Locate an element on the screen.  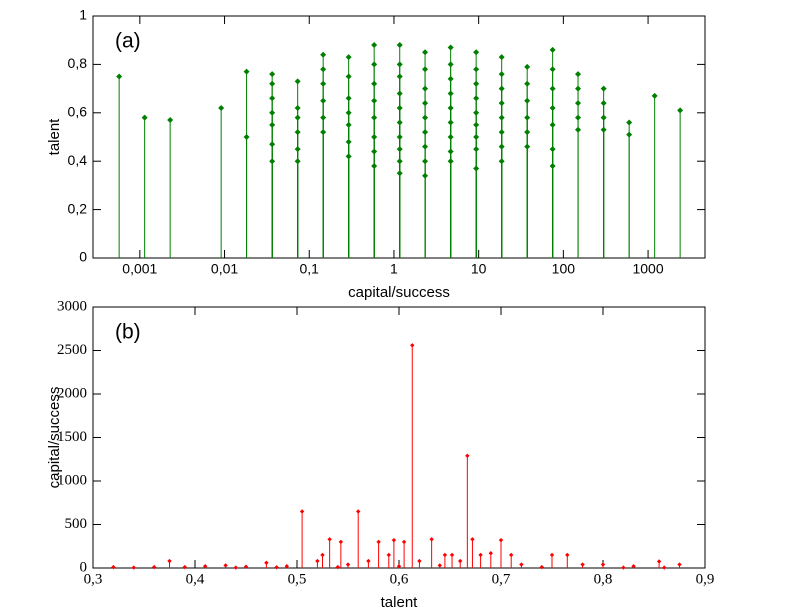
y-tick-label: 0 is located at coordinates (84, 567).